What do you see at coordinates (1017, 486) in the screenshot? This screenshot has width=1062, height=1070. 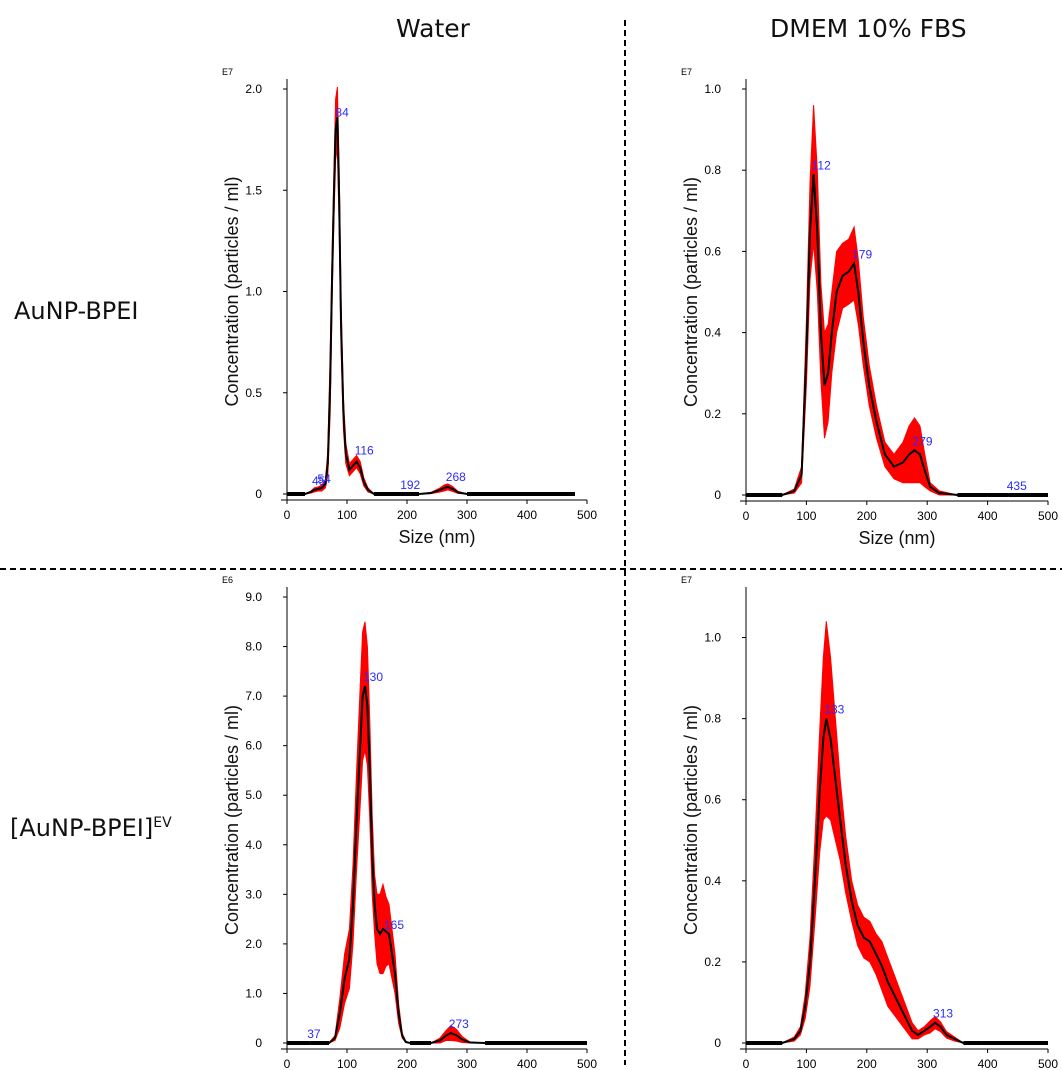 I see `peak-label: 435` at bounding box center [1017, 486].